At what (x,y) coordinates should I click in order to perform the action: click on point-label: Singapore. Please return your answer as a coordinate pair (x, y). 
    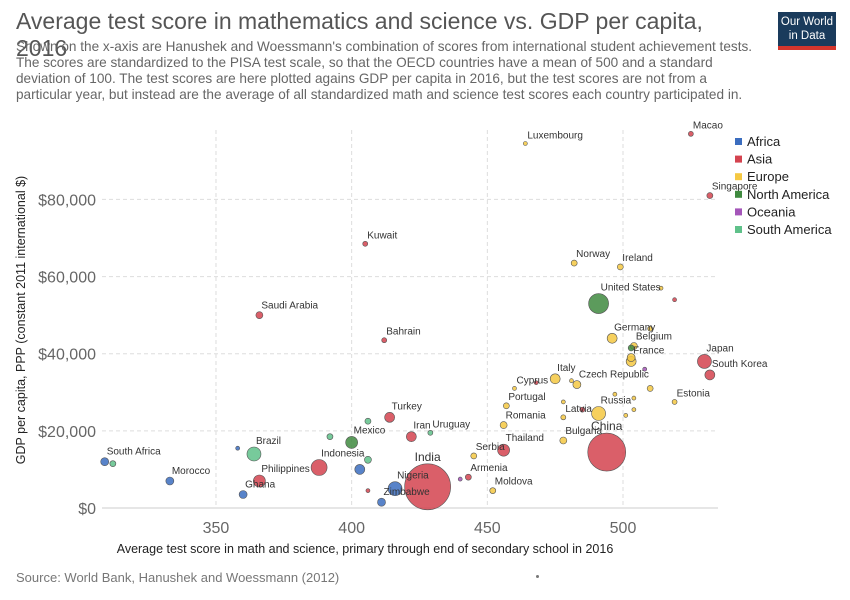
    Looking at the image, I should click on (735, 187).